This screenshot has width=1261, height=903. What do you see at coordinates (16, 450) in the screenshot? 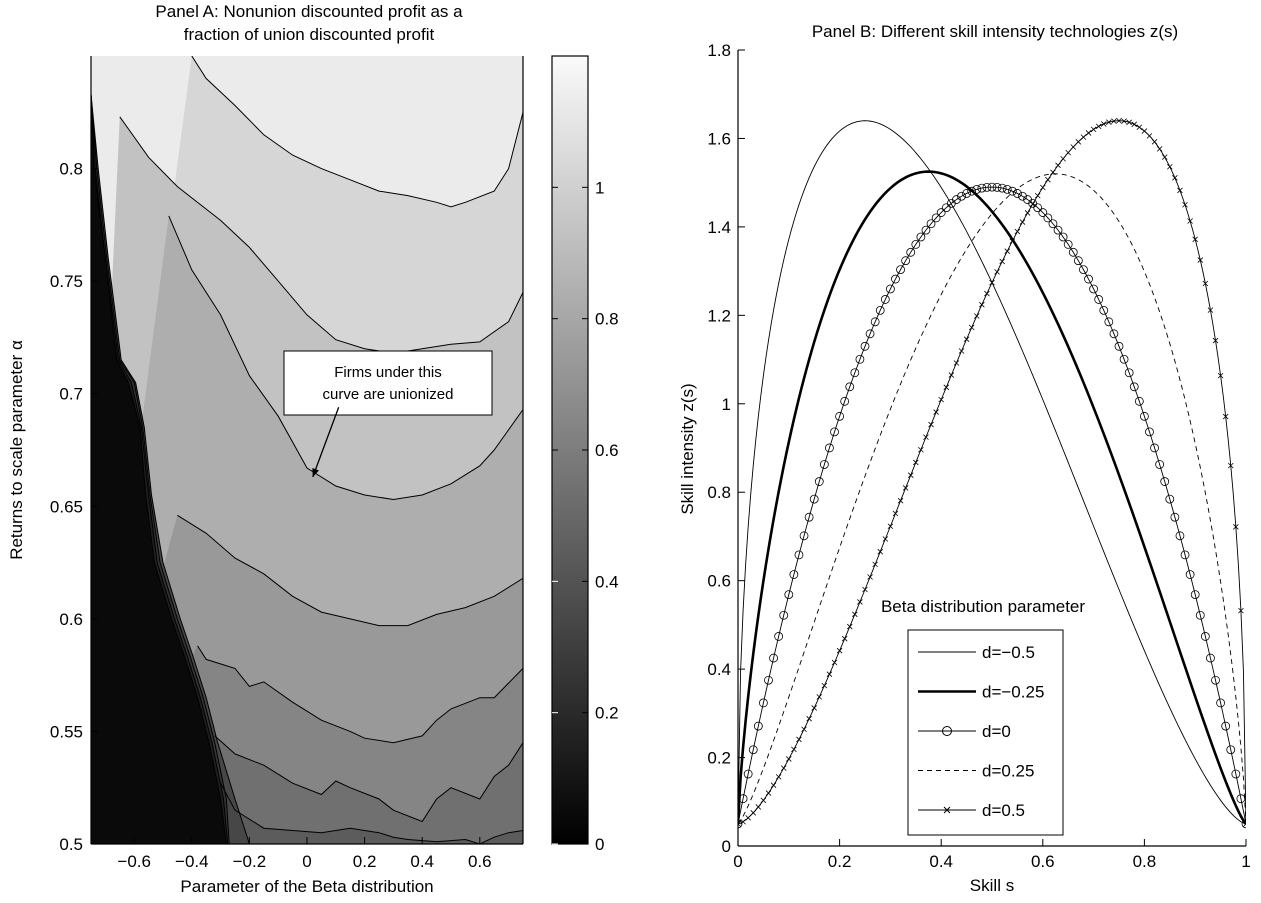
I see `panel-a-y-axis-label: Returns to scale parameter α` at bounding box center [16, 450].